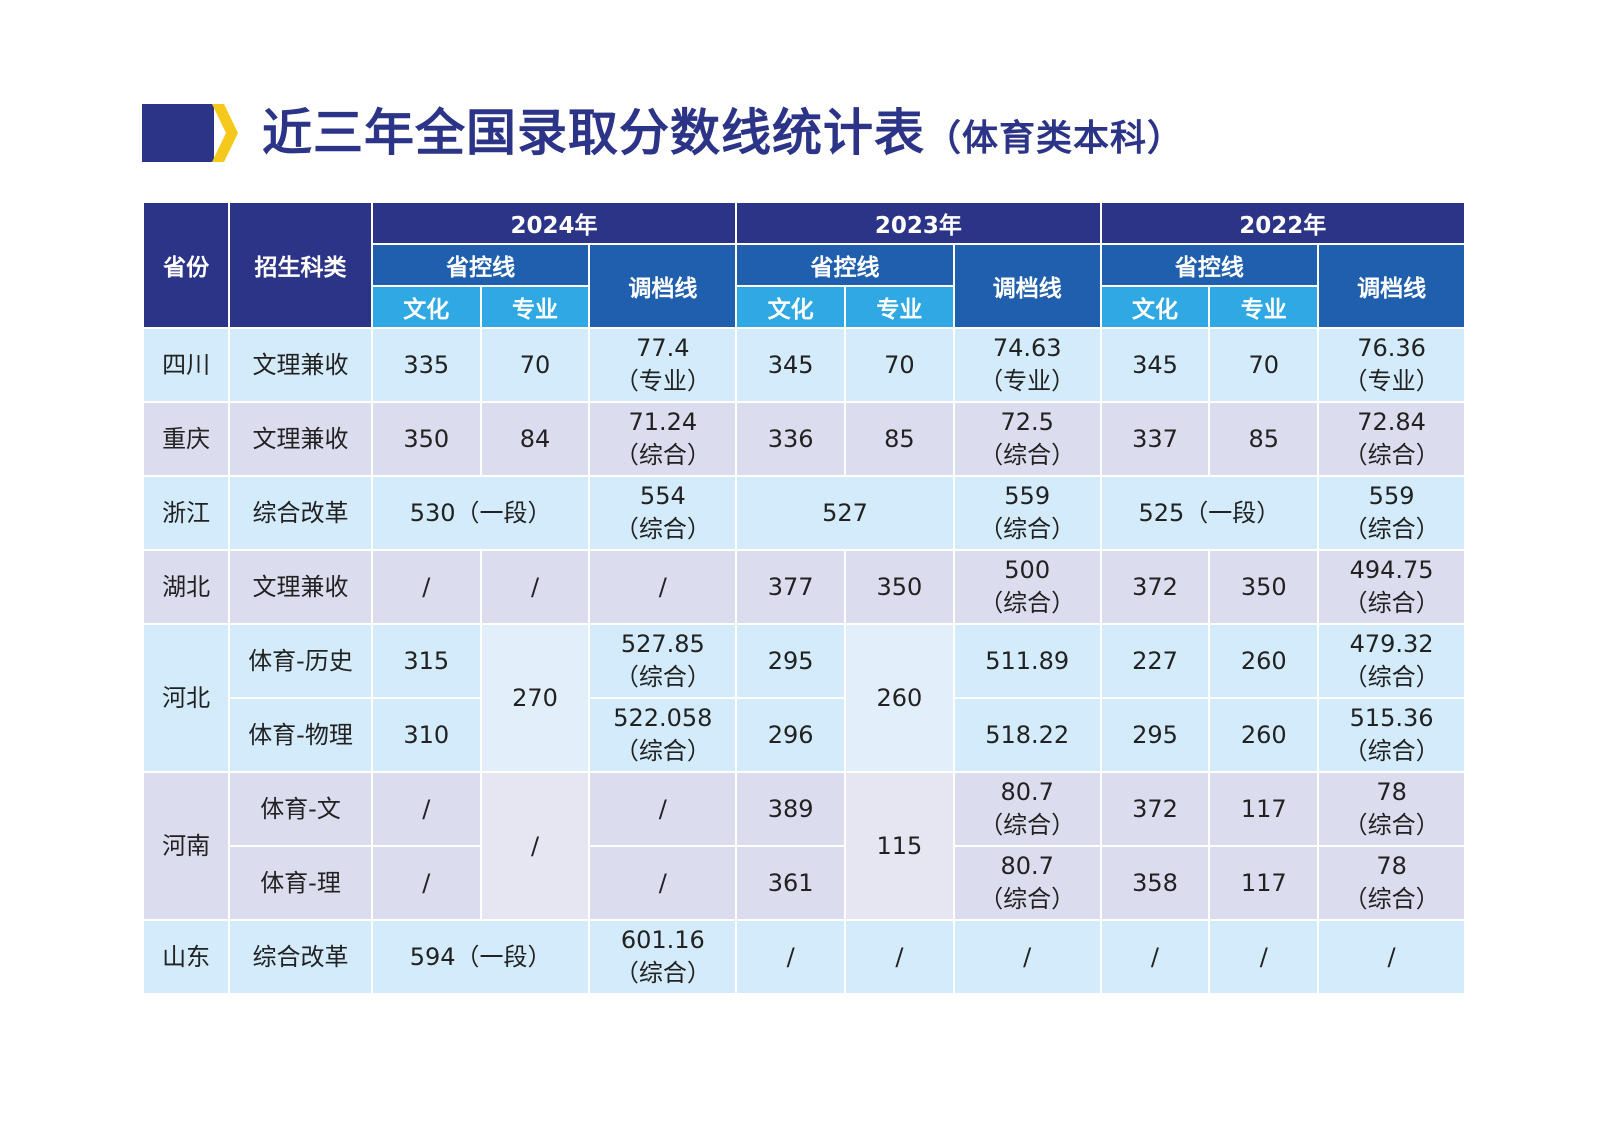 This screenshot has height=1127, width=1600. Describe the element at coordinates (300, 809) in the screenshot. I see `cell-category: 体育-文` at that location.